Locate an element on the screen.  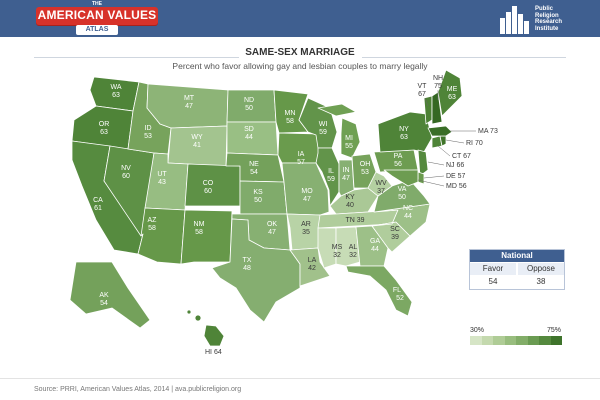
state-hi-island is located at coordinates (198, 318).